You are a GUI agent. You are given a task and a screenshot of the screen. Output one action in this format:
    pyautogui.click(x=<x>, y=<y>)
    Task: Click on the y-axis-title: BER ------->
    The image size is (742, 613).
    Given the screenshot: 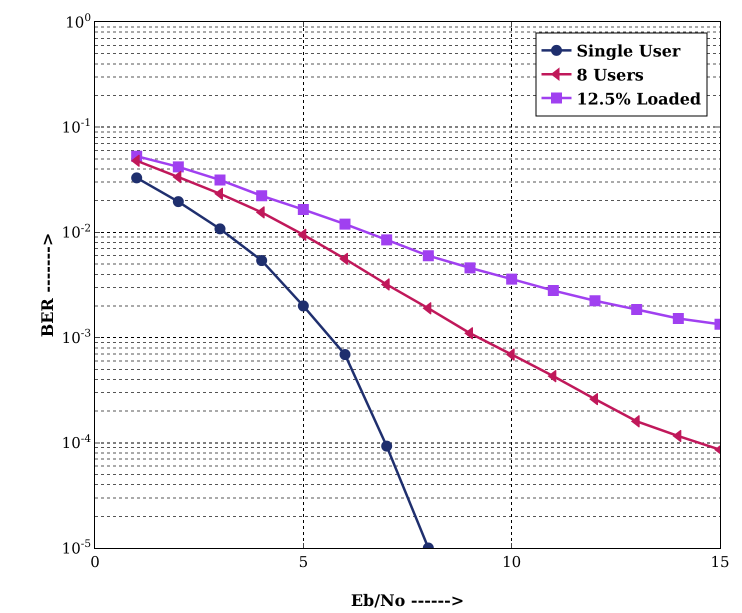 What is the action you would take?
    pyautogui.click(x=47, y=285)
    